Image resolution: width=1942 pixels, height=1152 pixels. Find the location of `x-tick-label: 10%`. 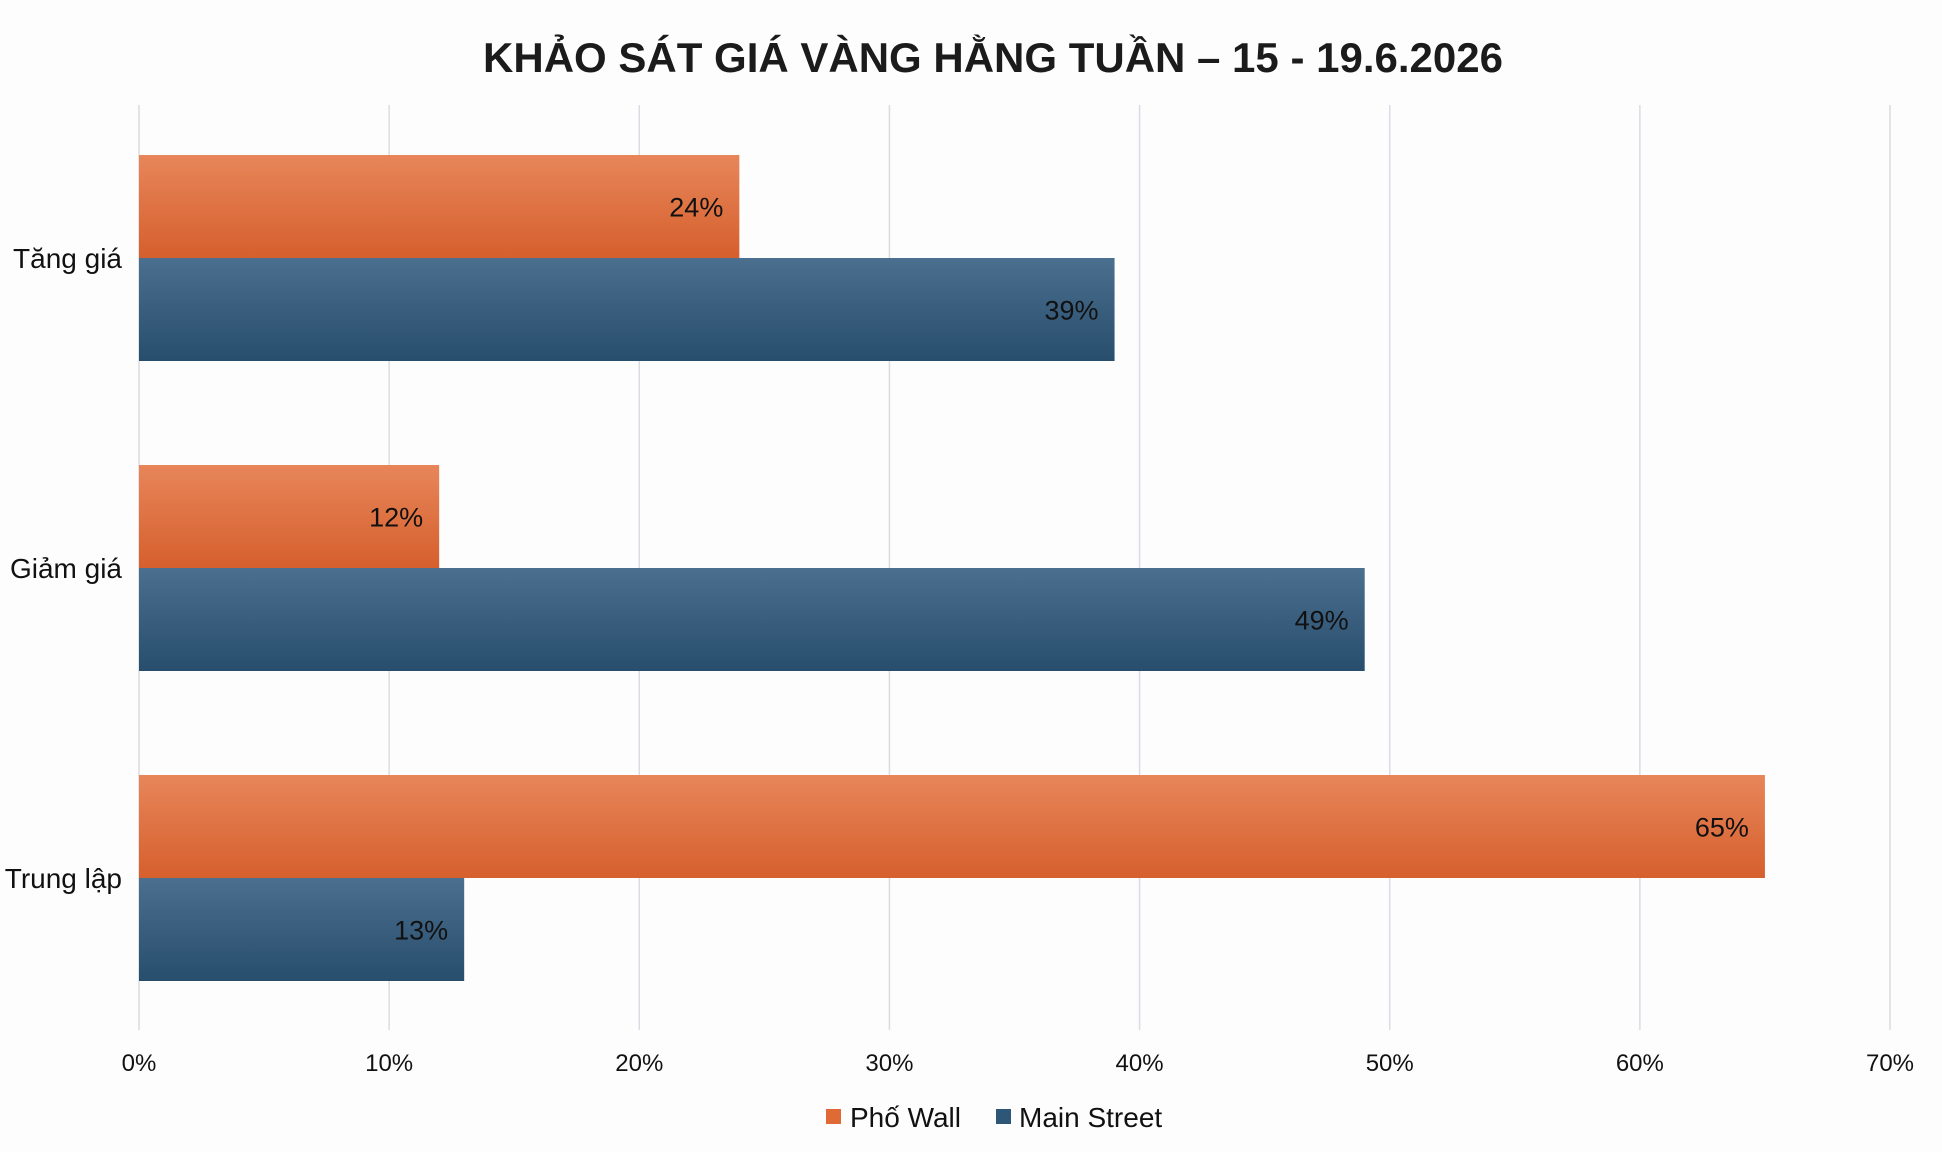

x-tick-label: 10% is located at coordinates (389, 1063).